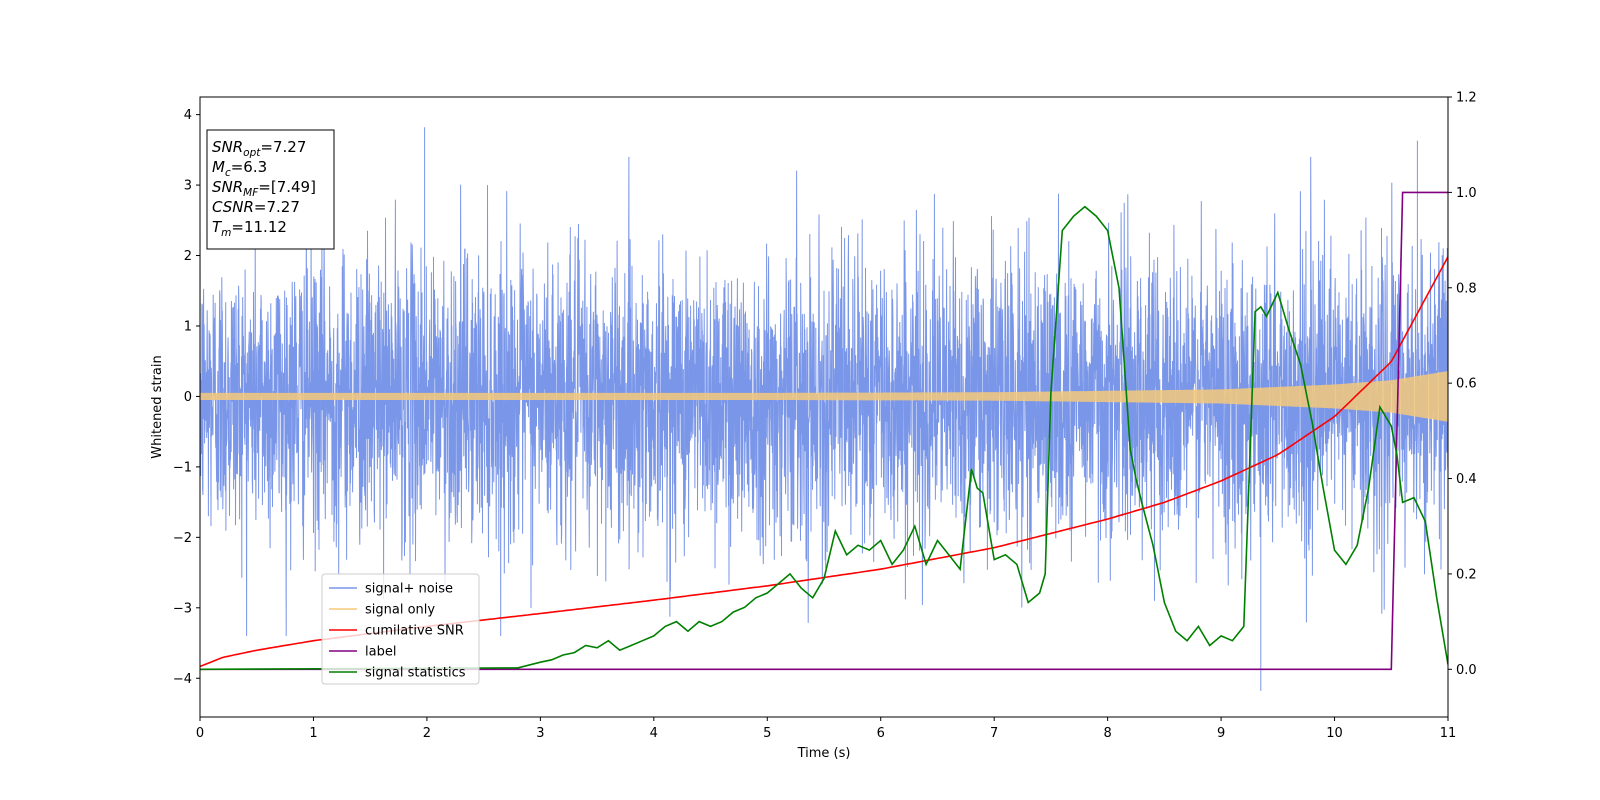 The width and height of the screenshot is (1600, 800). What do you see at coordinates (540, 733) in the screenshot?
I see `x-tick-label: 3` at bounding box center [540, 733].